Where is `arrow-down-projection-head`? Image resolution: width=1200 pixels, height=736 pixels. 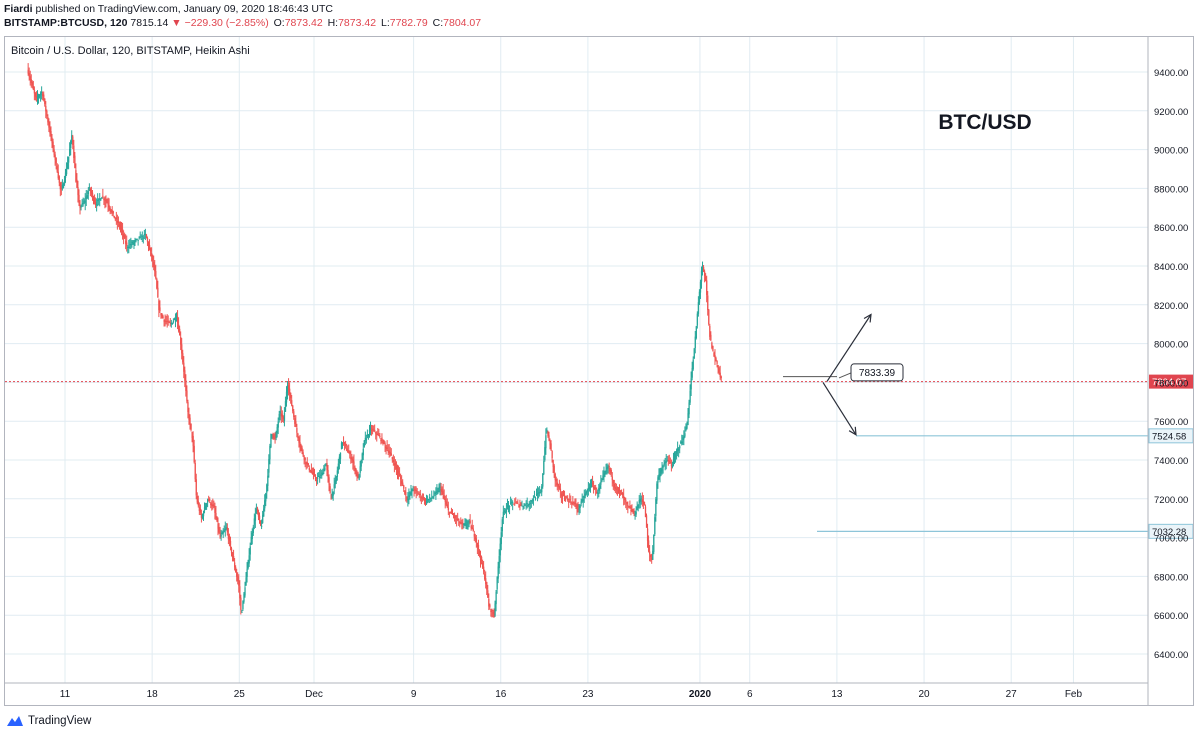
arrow-down-projection-head is located at coordinates (852, 431).